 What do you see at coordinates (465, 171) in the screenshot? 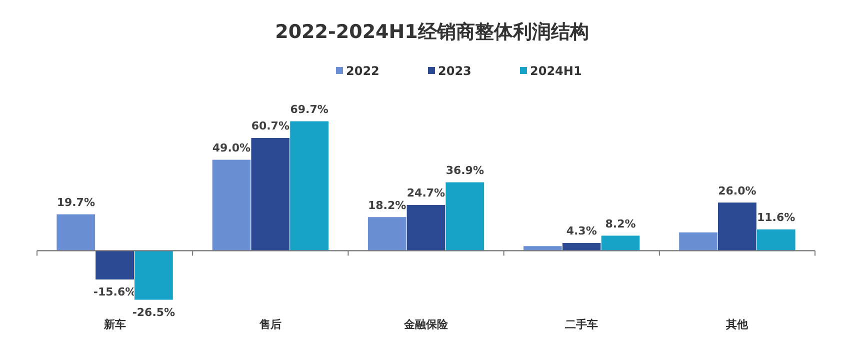
I see `data-label: 36.9%` at bounding box center [465, 171].